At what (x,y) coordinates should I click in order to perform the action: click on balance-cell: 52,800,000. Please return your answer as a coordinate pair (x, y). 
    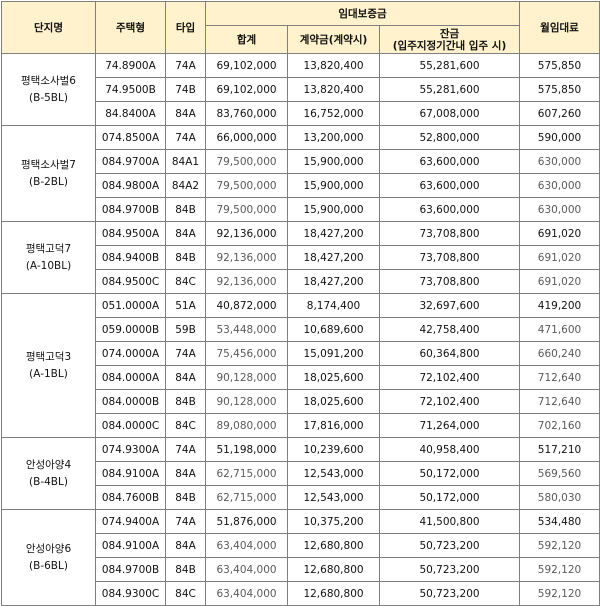
    Looking at the image, I should click on (449, 137).